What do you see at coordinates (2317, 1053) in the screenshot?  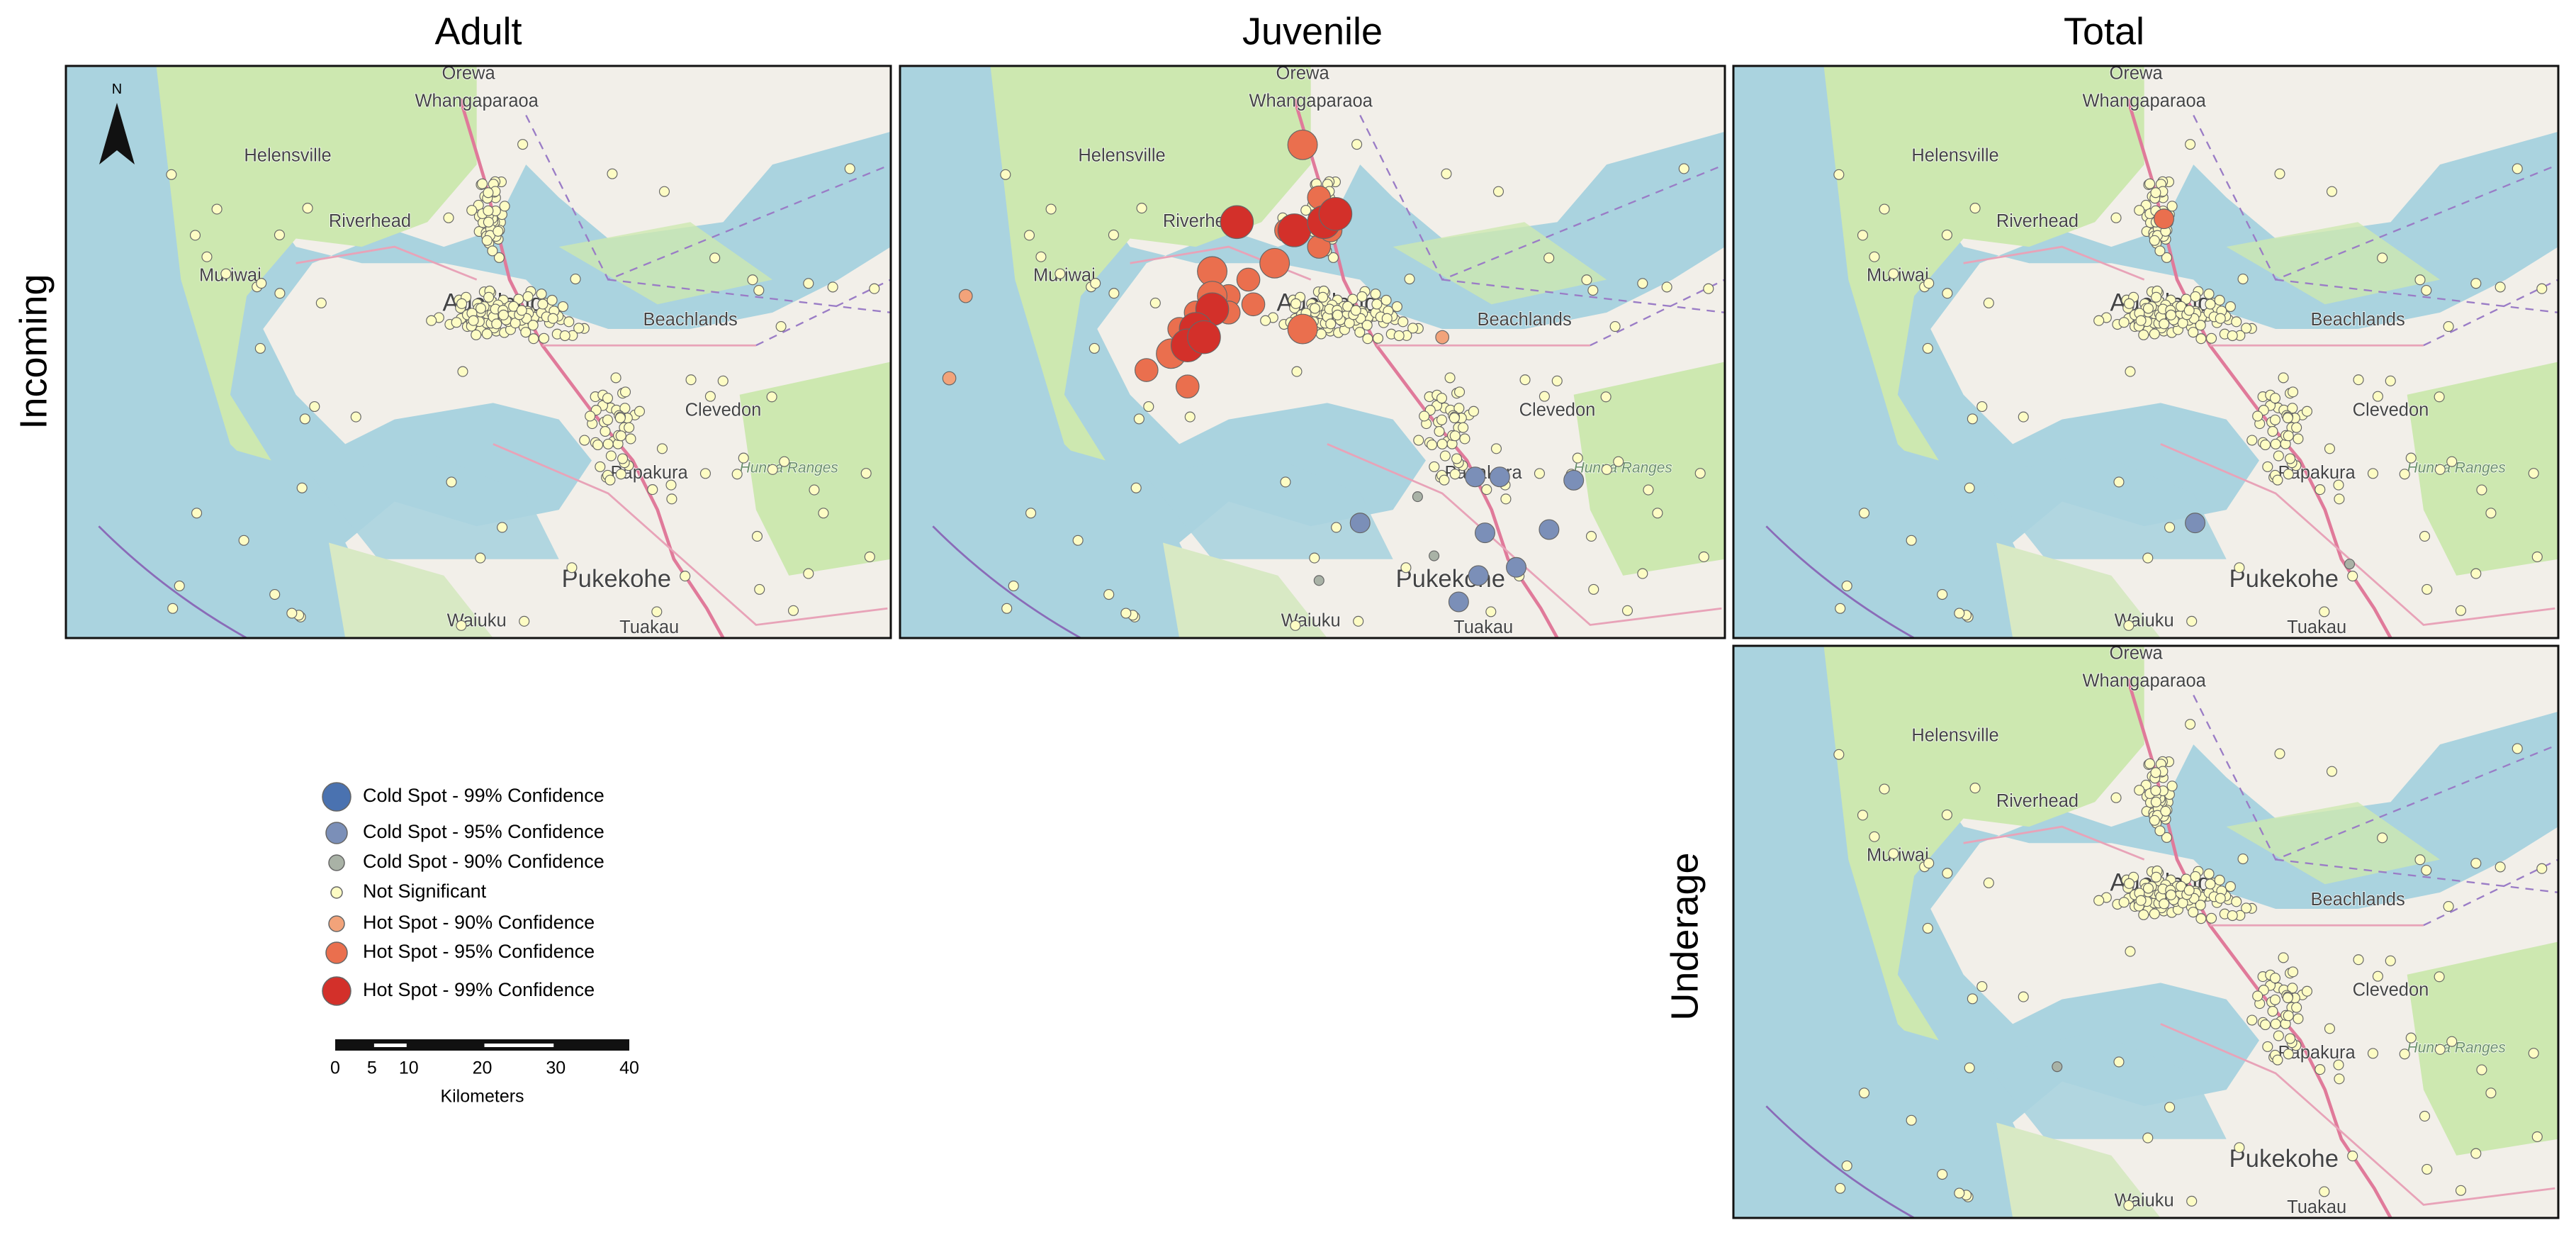 I see `place-label: Papakura` at bounding box center [2317, 1053].